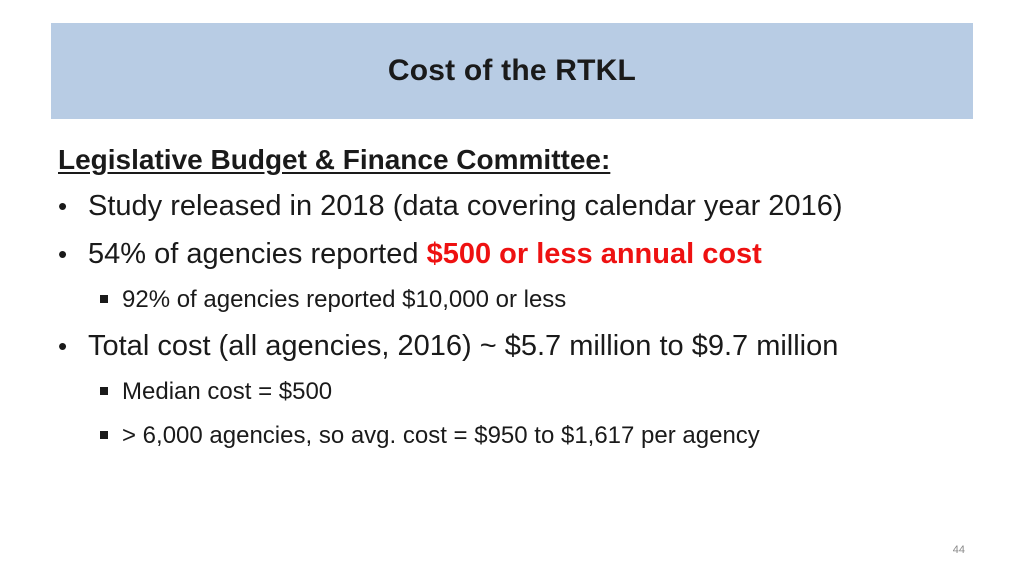 This screenshot has height=576, width=1024. What do you see at coordinates (227, 391) in the screenshot?
I see `sub-bullet-text: Median cost = $500` at bounding box center [227, 391].